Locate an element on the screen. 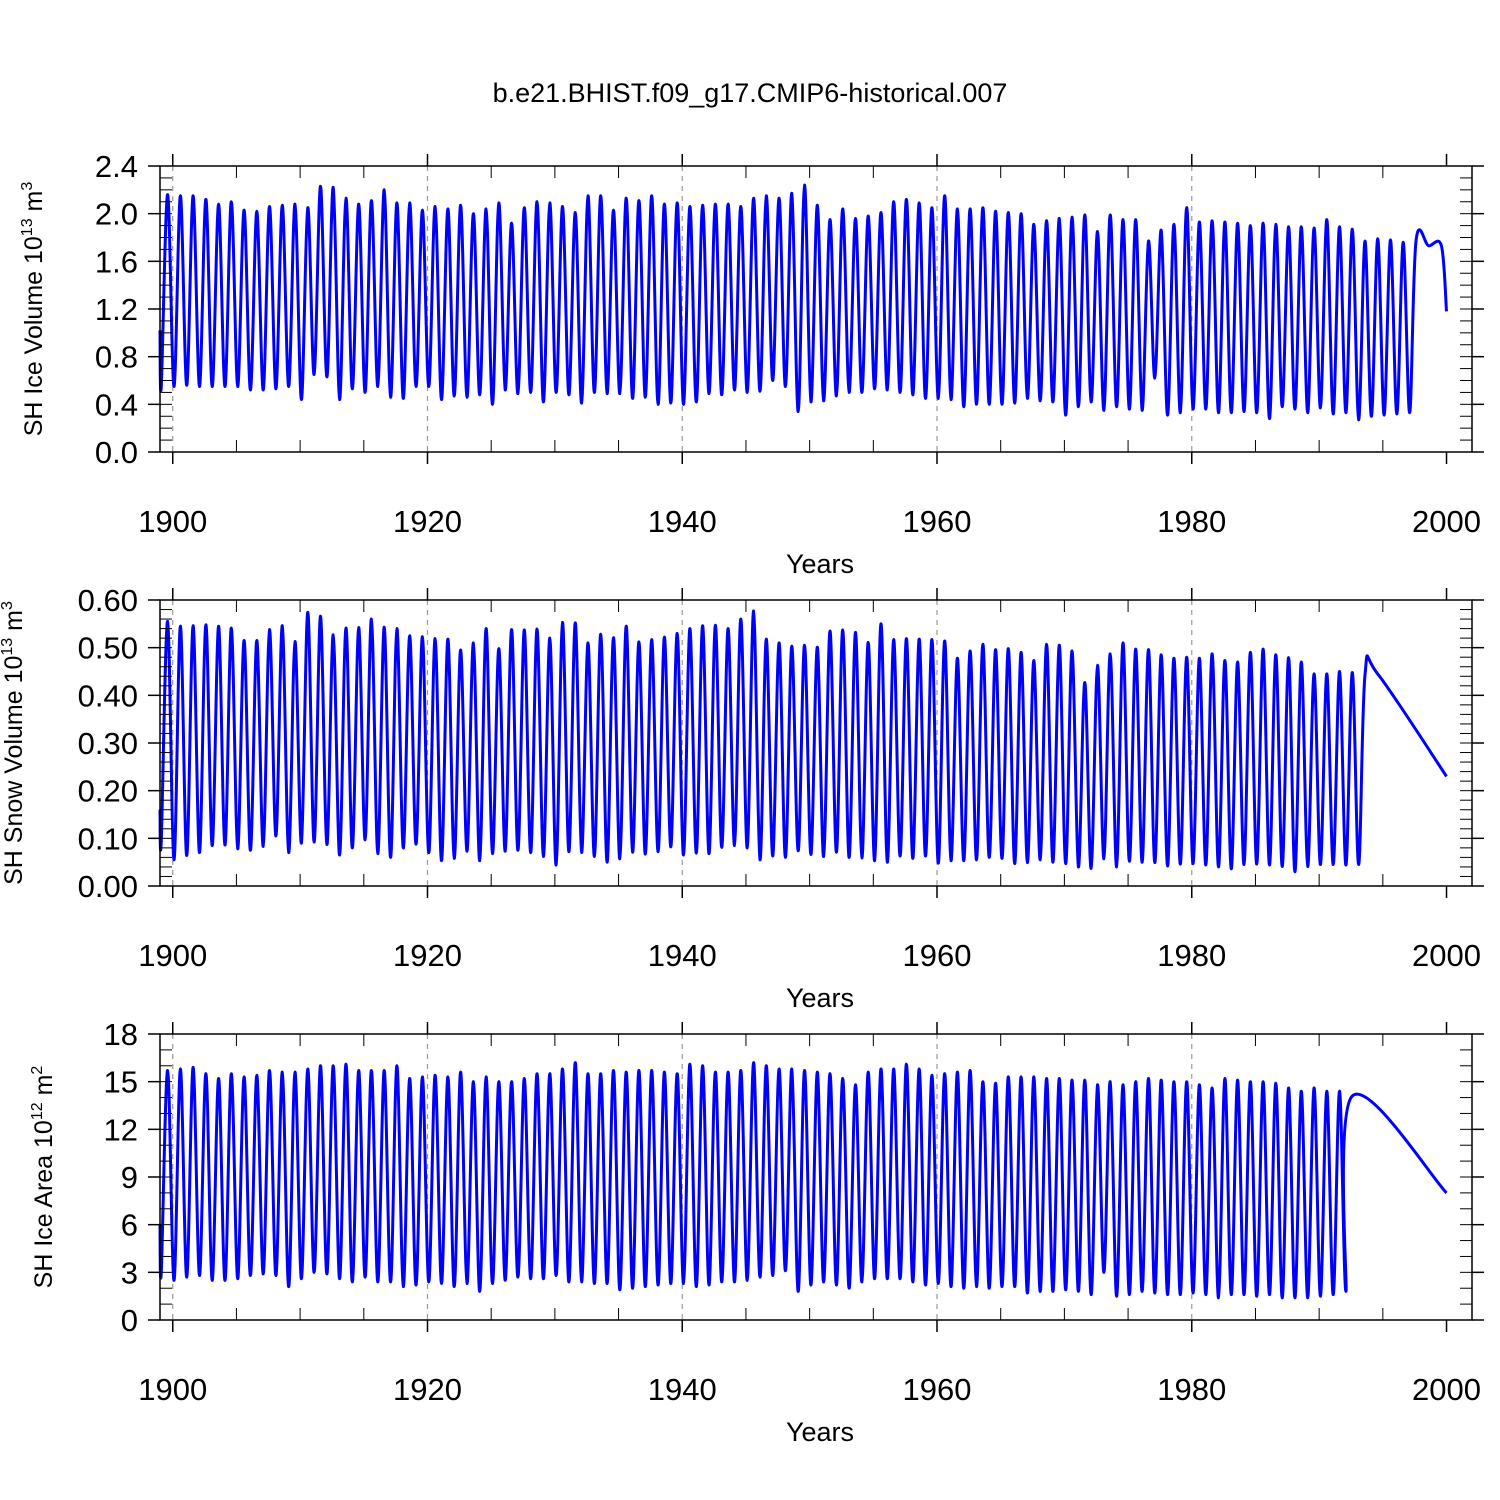 The height and width of the screenshot is (1500, 1500). y-tick-label: 0.20 is located at coordinates (108, 791).